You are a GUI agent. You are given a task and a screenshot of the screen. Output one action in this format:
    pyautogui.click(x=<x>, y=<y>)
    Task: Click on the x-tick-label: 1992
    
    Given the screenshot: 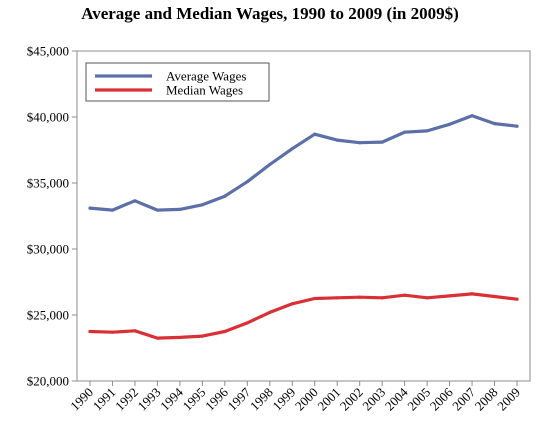 What is the action you would take?
    pyautogui.click(x=126, y=399)
    